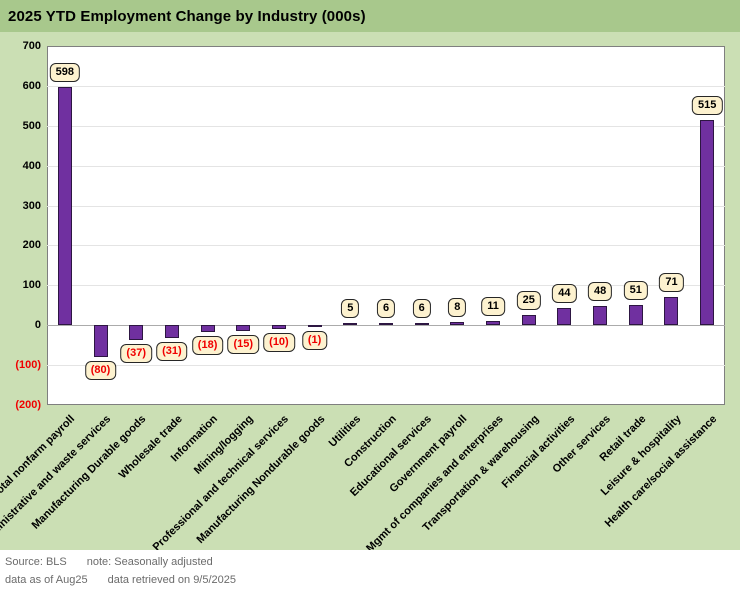  Describe the element at coordinates (172, 351) in the screenshot. I see `bar-value-label: (31)` at that location.